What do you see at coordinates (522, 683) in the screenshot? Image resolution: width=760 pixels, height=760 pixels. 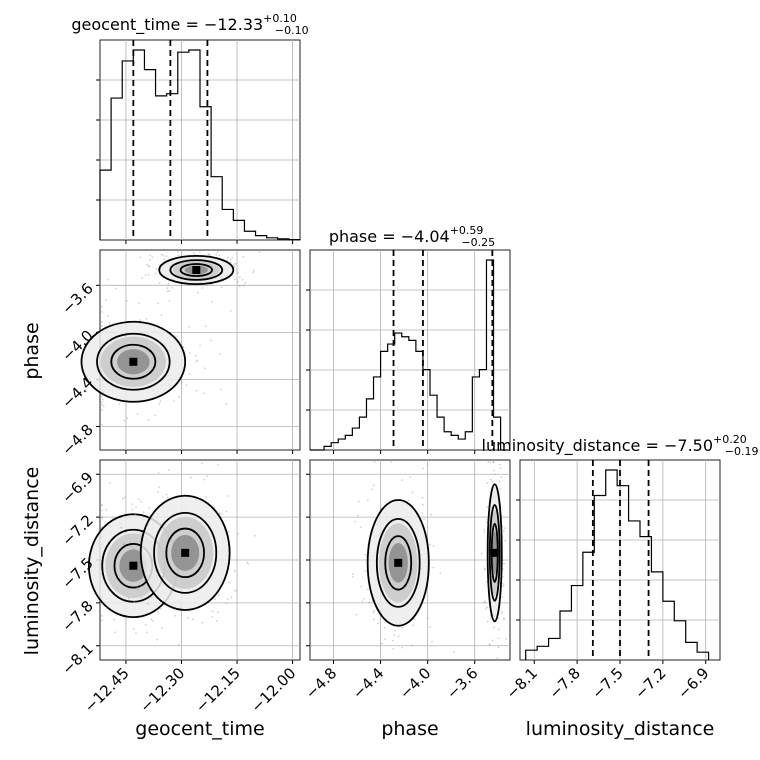 I see `xtick-label-luminosity_distance: −8.1` at bounding box center [522, 683].